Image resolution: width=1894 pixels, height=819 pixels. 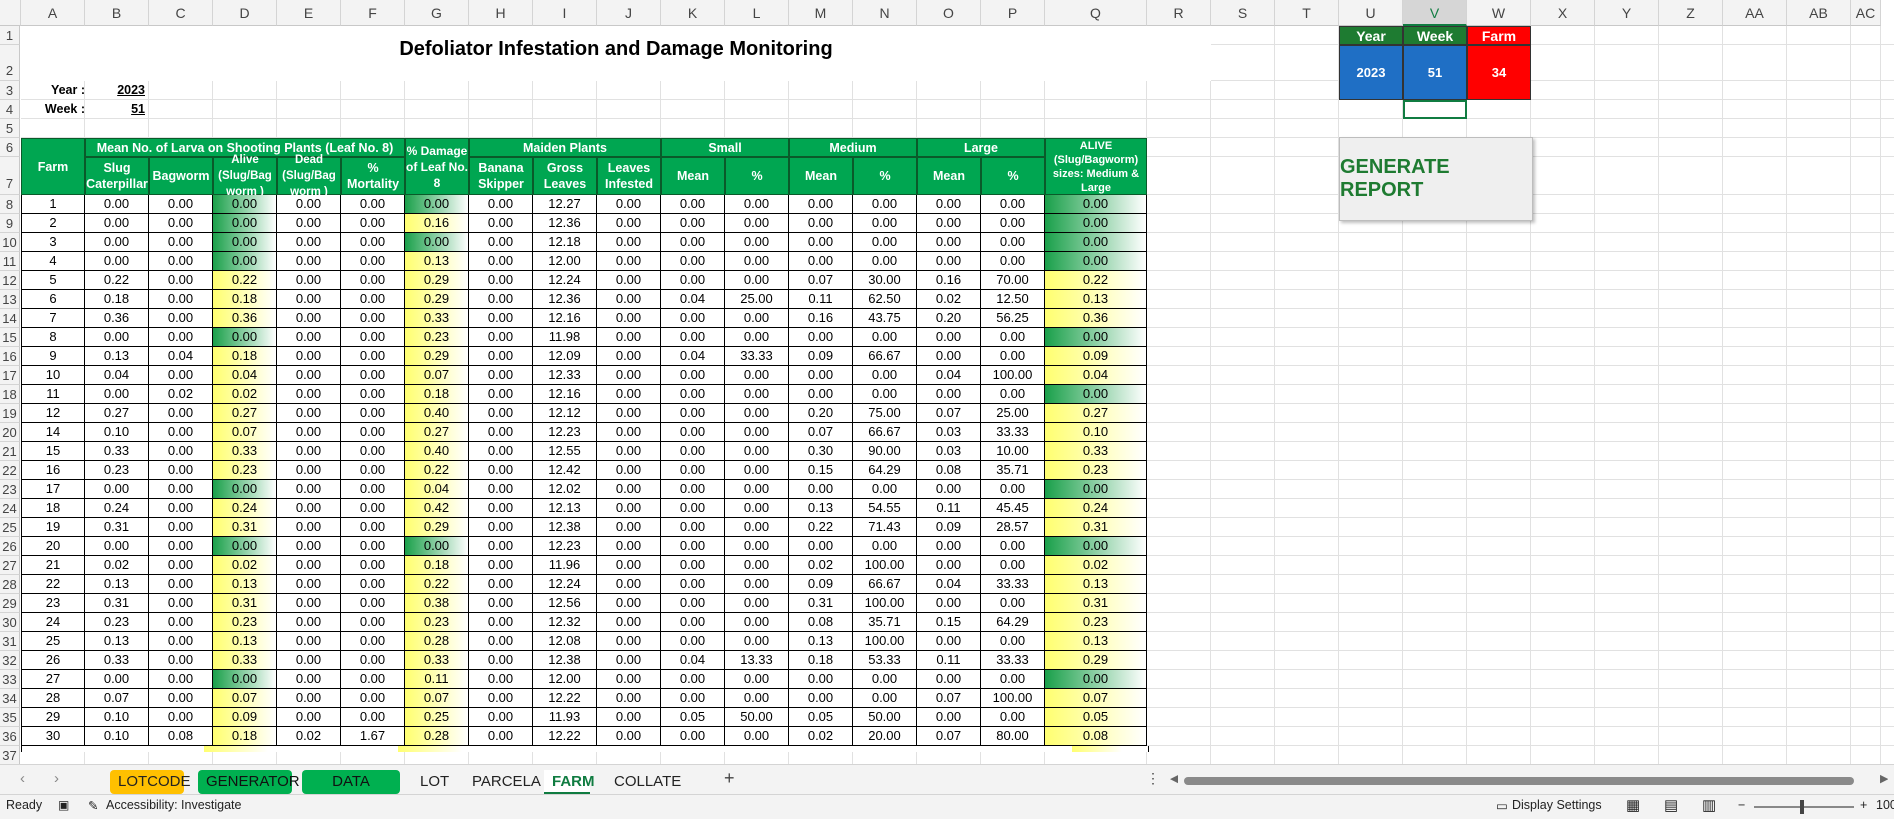 What do you see at coordinates (22, 778) in the screenshot?
I see `tab-scroll-left-icon: ‹` at bounding box center [22, 778].